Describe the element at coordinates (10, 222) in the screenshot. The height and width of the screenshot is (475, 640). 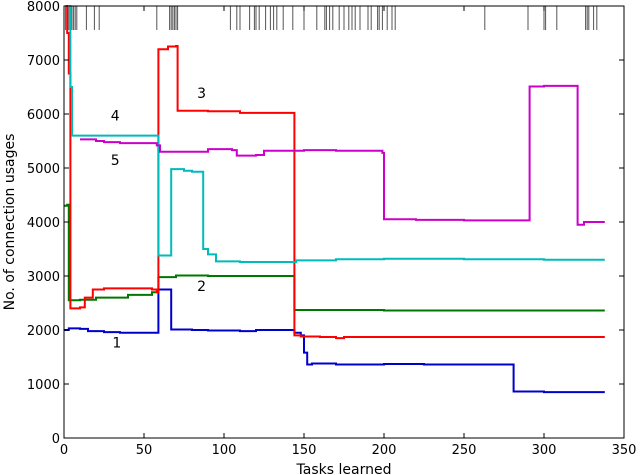
I see `y-axis-label: No. of connection usages` at that location.